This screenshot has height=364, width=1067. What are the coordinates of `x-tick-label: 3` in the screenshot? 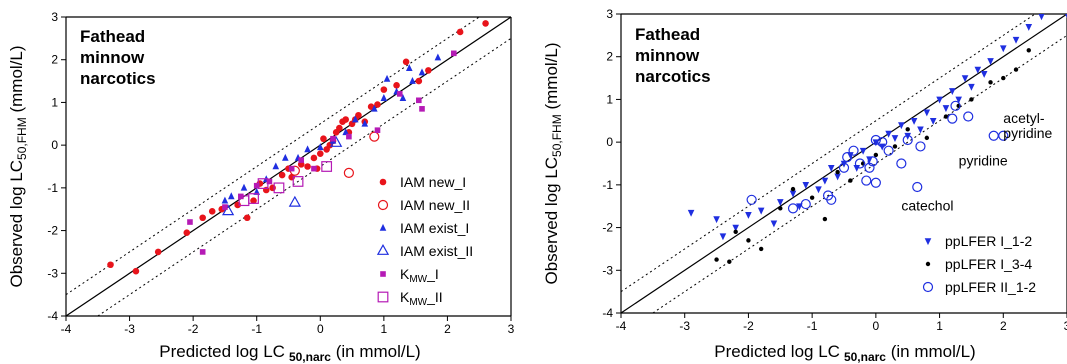 It's located at (511, 329).